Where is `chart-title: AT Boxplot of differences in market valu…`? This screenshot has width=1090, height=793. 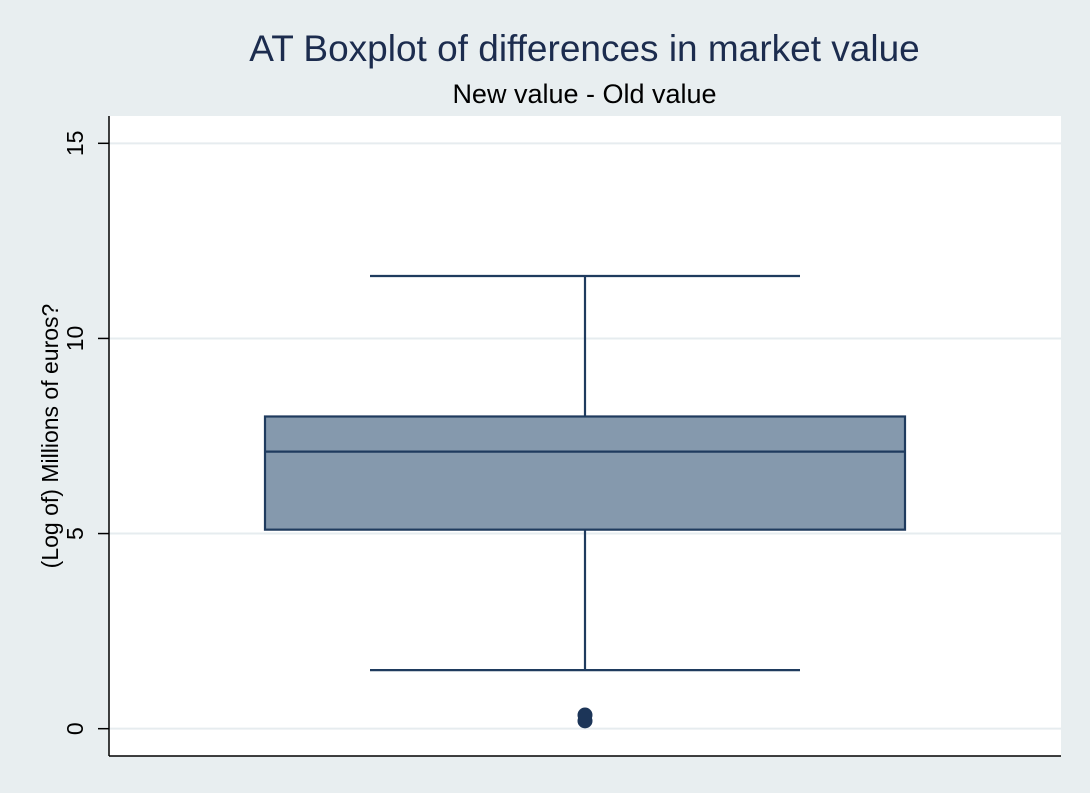 chart-title: AT Boxplot of differences in market valu… is located at coordinates (584, 48).